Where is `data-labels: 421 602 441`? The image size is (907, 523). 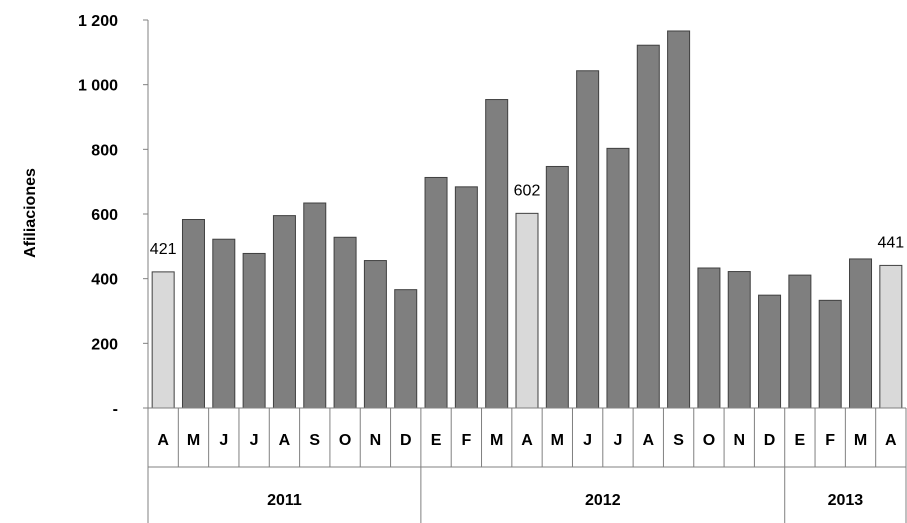
data-labels: 421 602 441 is located at coordinates (527, 220).